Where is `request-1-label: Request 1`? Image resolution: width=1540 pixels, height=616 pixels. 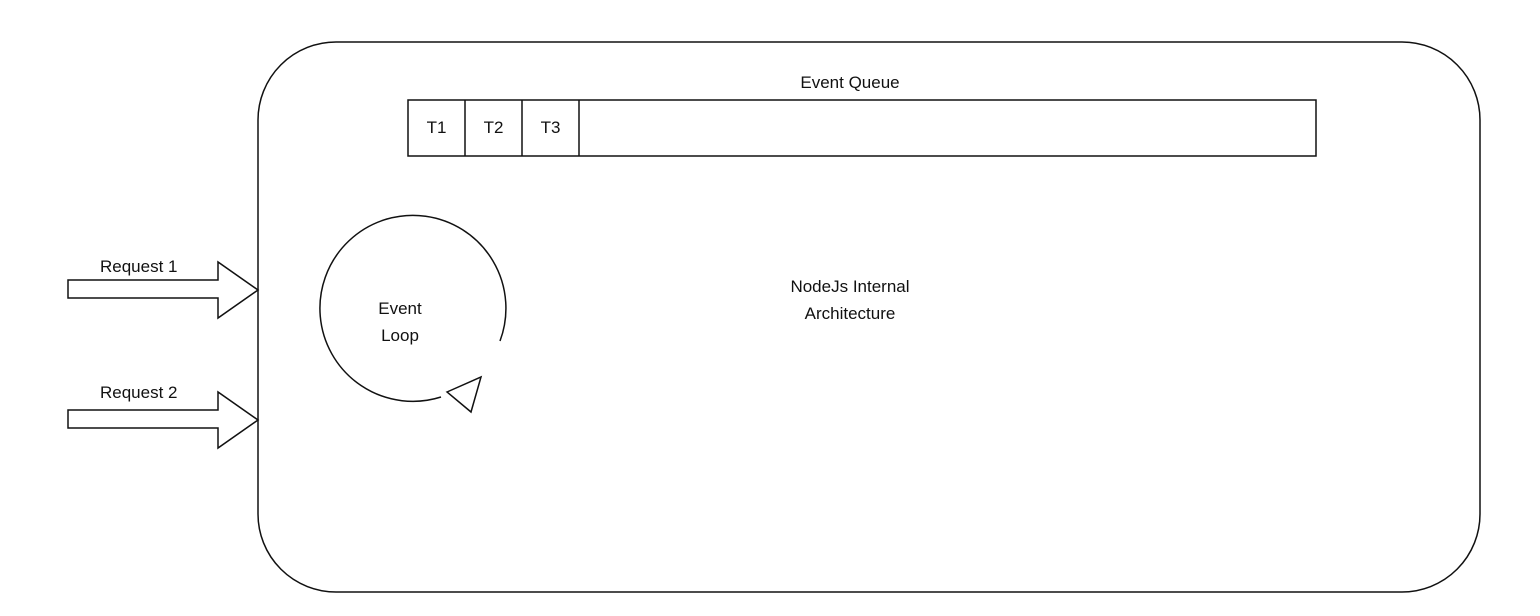
request-1-label: Request 1 is located at coordinates (139, 266).